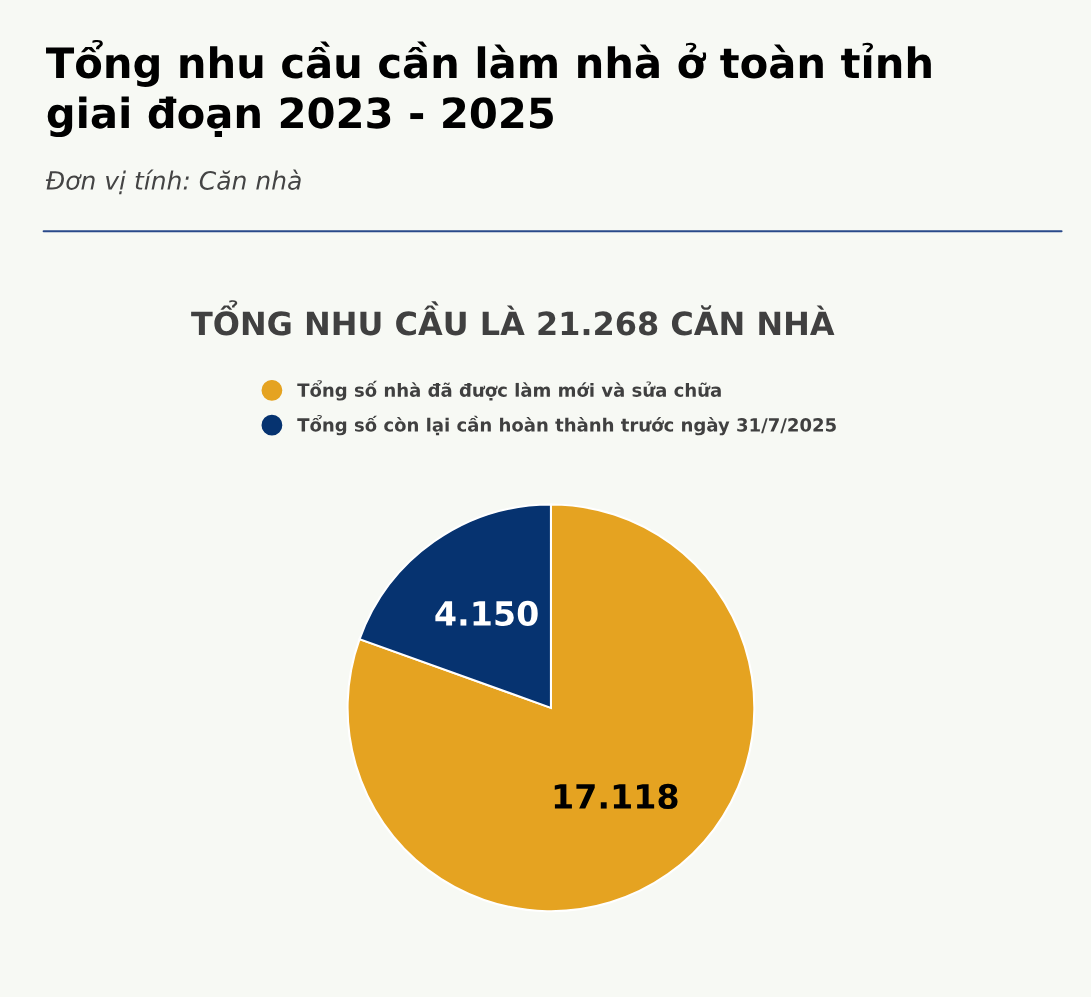 Image resolution: width=1091 pixels, height=997 pixels. What do you see at coordinates (173, 182) in the screenshot?
I see `chart-subtitle: Đơn vị tính: Căn nhà` at bounding box center [173, 182].